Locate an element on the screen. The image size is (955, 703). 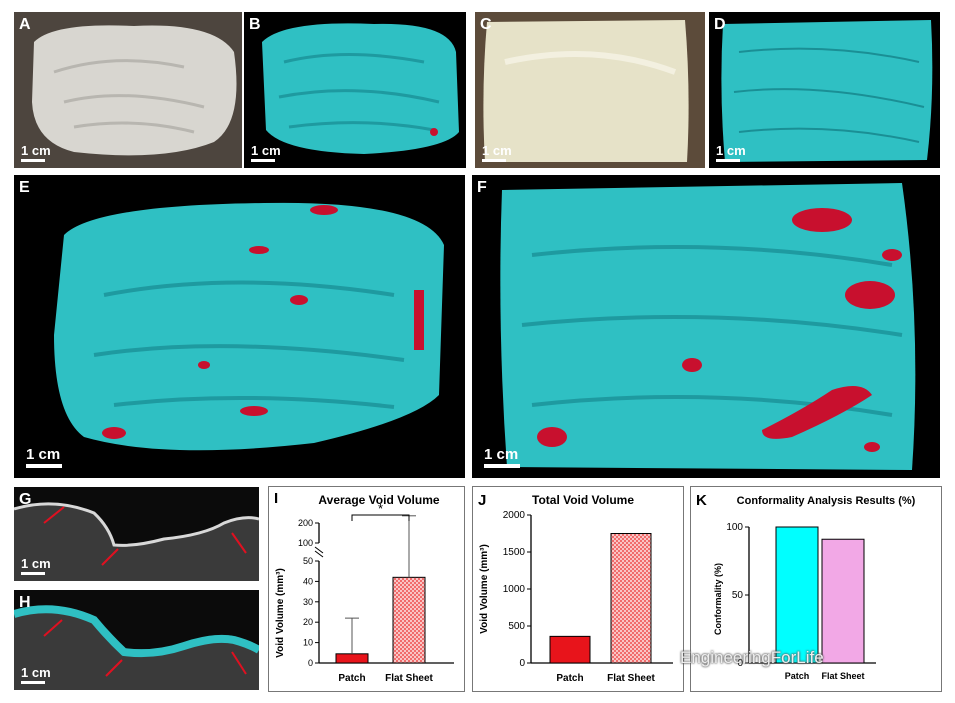
chart-j-ytick-label: 1500 is located at coordinates (514, 552).